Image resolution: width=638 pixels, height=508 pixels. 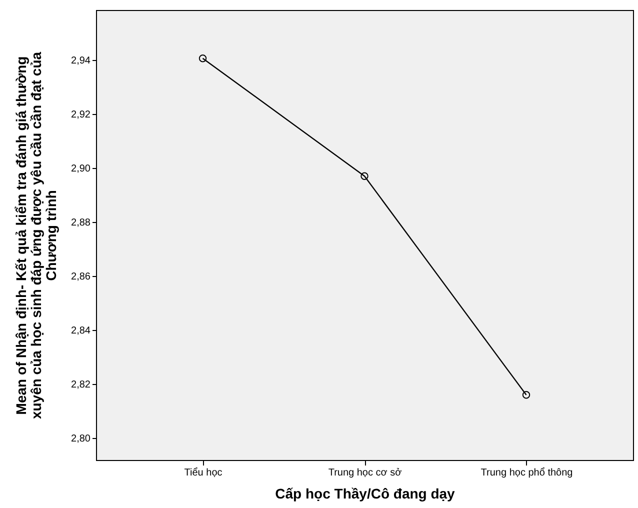 I want to click on y-tick-label: 2,82, so click(x=81, y=385).